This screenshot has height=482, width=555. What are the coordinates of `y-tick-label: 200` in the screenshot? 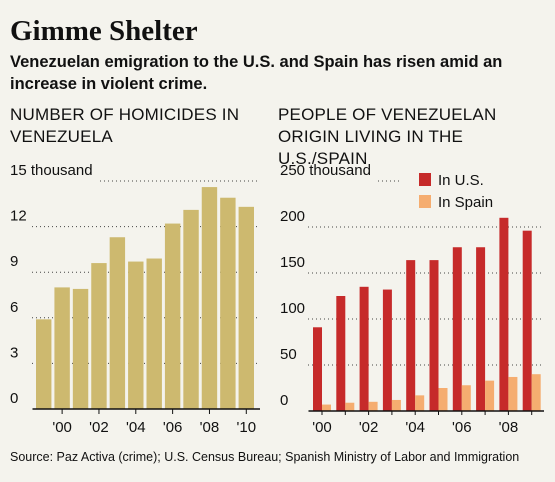 It's located at (292, 216).